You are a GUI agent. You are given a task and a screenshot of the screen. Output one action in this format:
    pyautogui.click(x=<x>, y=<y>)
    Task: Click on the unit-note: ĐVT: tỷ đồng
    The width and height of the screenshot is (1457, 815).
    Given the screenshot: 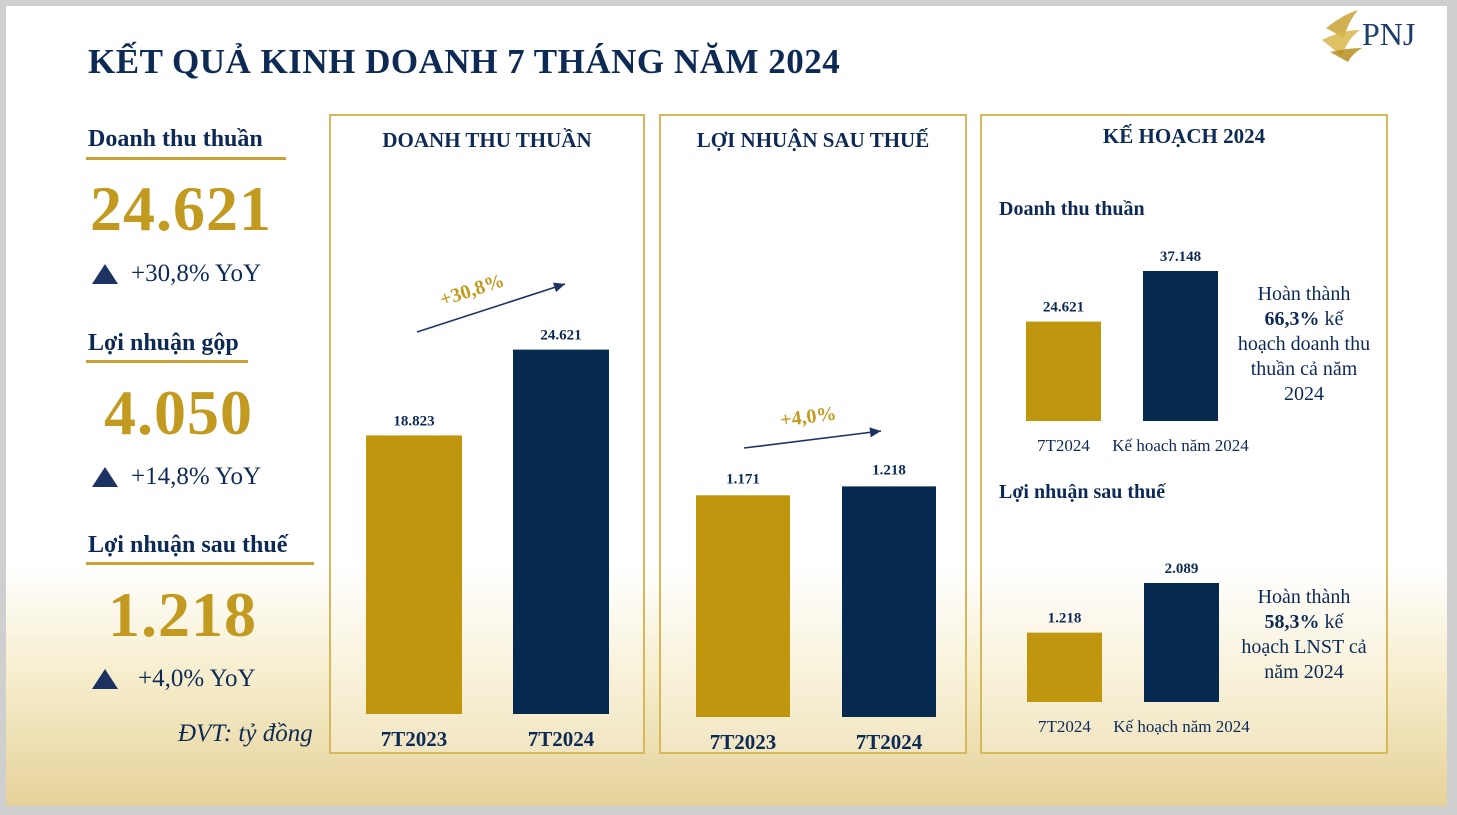 What is the action you would take?
    pyautogui.click(x=245, y=733)
    